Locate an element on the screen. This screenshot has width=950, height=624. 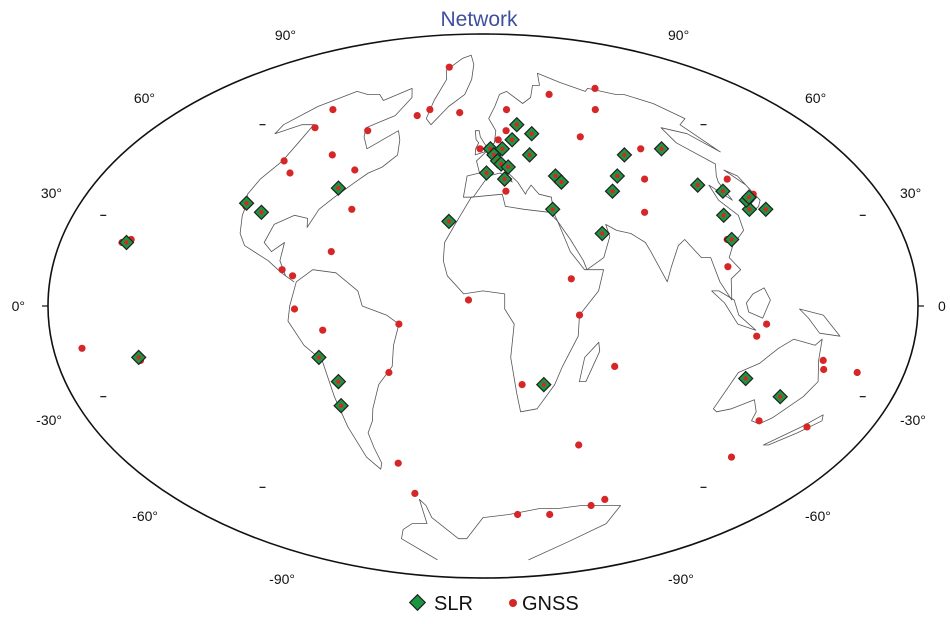
lat-label-left-minus60: -60° is located at coordinates (145, 516).